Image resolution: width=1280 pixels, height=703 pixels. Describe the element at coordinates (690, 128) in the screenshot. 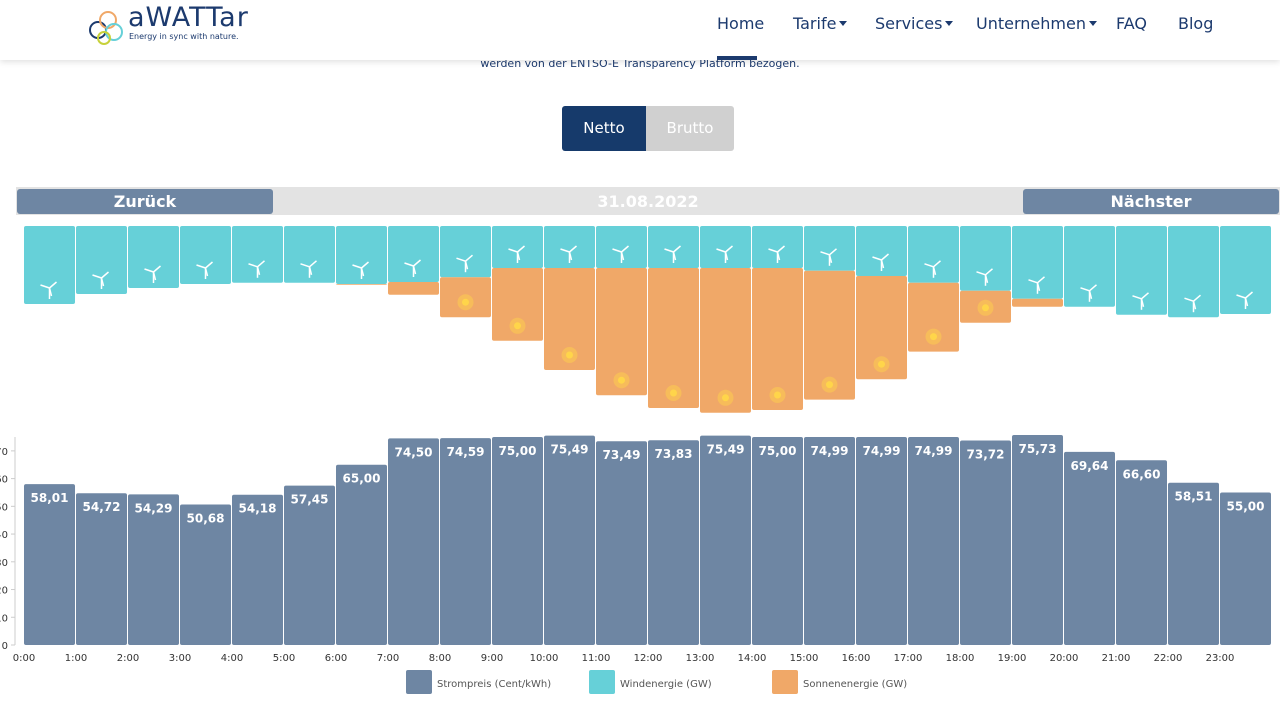

I see `toggle-brutto: Brutto` at that location.